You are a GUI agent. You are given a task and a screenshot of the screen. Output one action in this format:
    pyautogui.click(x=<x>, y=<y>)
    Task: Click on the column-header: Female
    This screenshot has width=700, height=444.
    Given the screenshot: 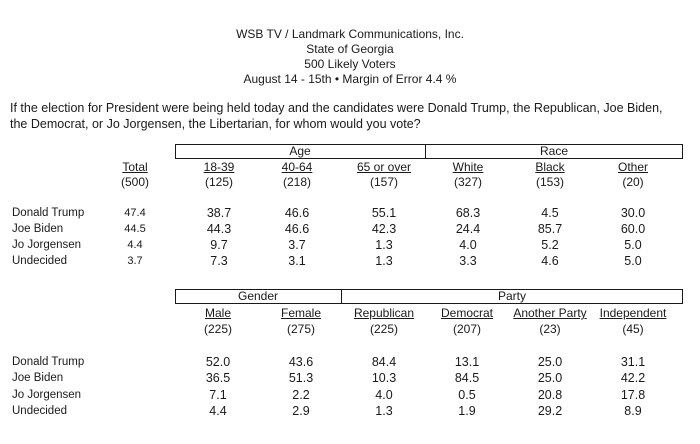 What is the action you would take?
    pyautogui.click(x=300, y=313)
    